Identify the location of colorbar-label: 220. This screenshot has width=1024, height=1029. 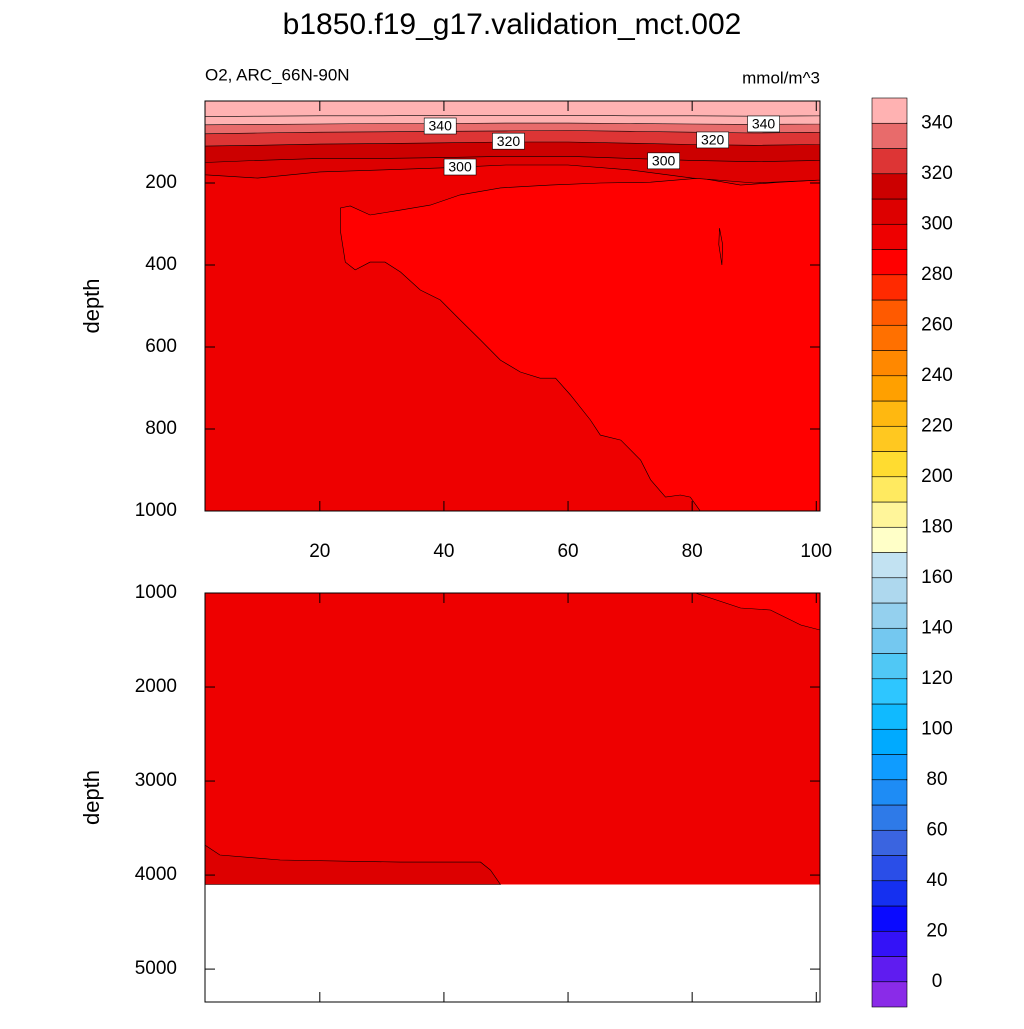
(937, 425).